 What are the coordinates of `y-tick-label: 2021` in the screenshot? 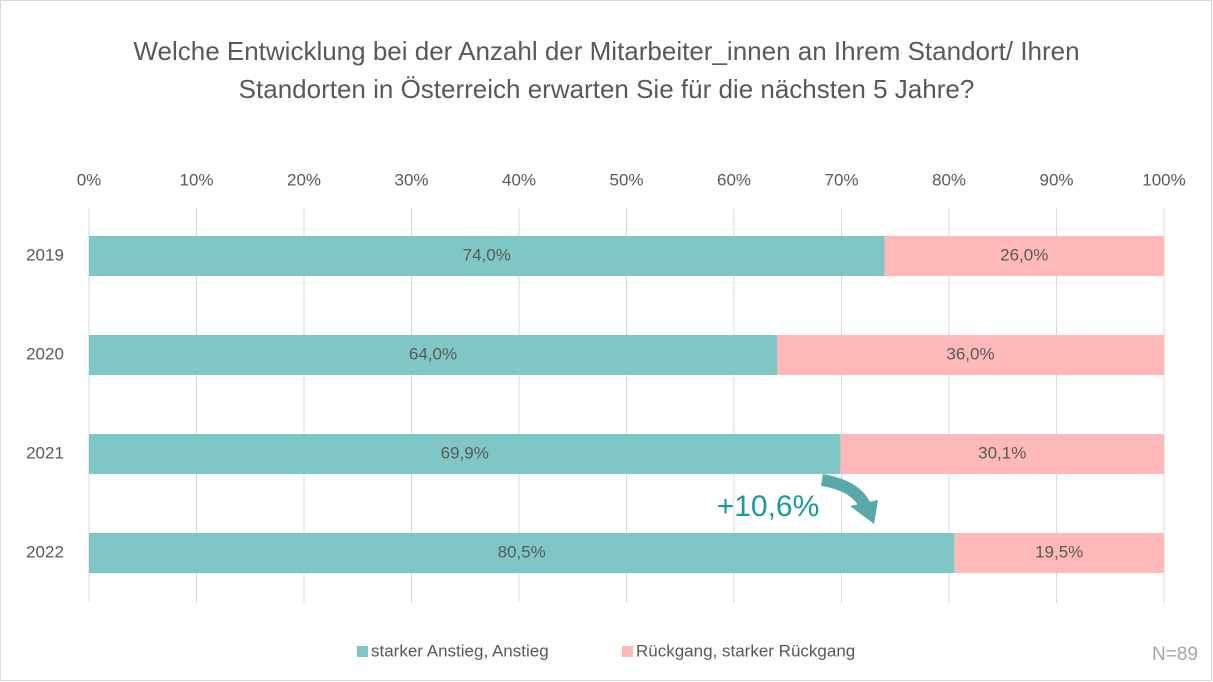 It's located at (45, 452).